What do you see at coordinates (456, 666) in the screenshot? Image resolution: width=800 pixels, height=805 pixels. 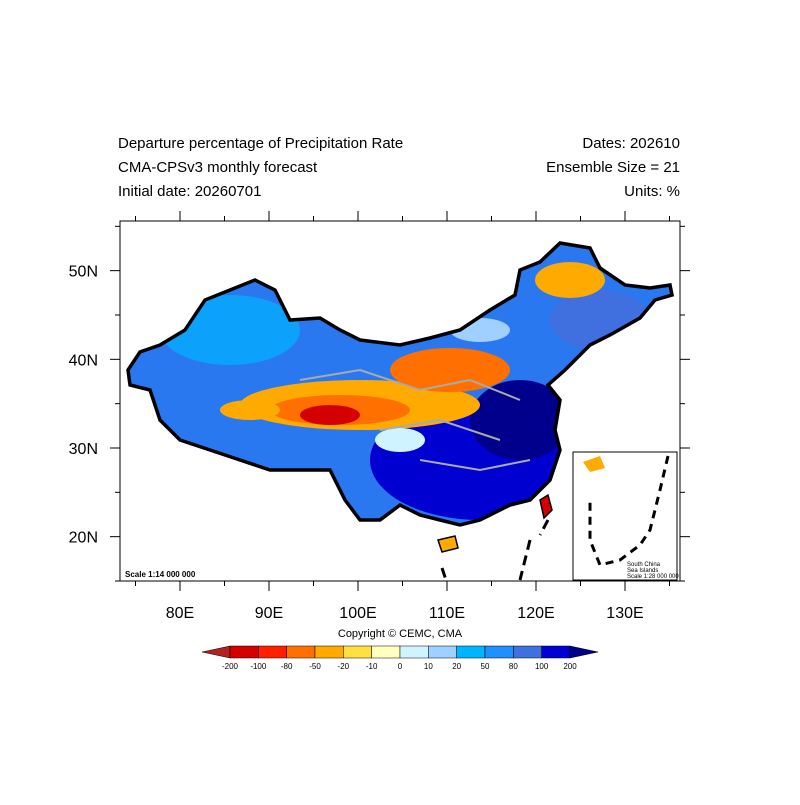 I see `colorbar-label: 20` at bounding box center [456, 666].